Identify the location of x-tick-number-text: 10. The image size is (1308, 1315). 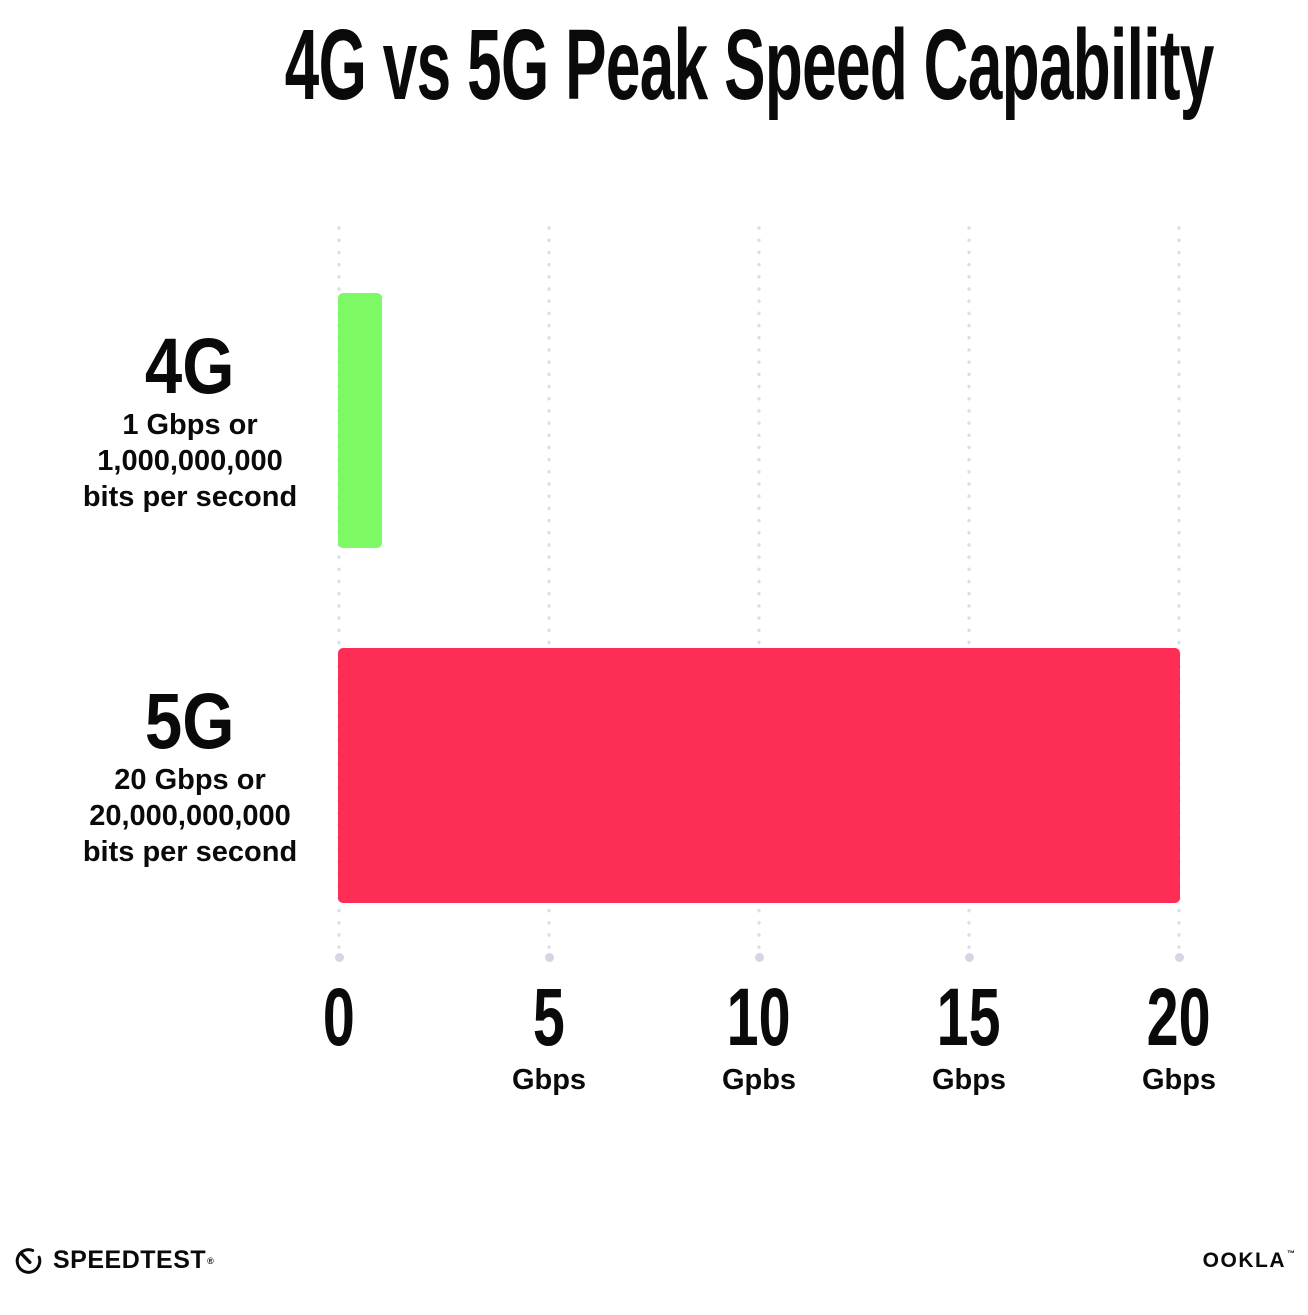
(759, 1017).